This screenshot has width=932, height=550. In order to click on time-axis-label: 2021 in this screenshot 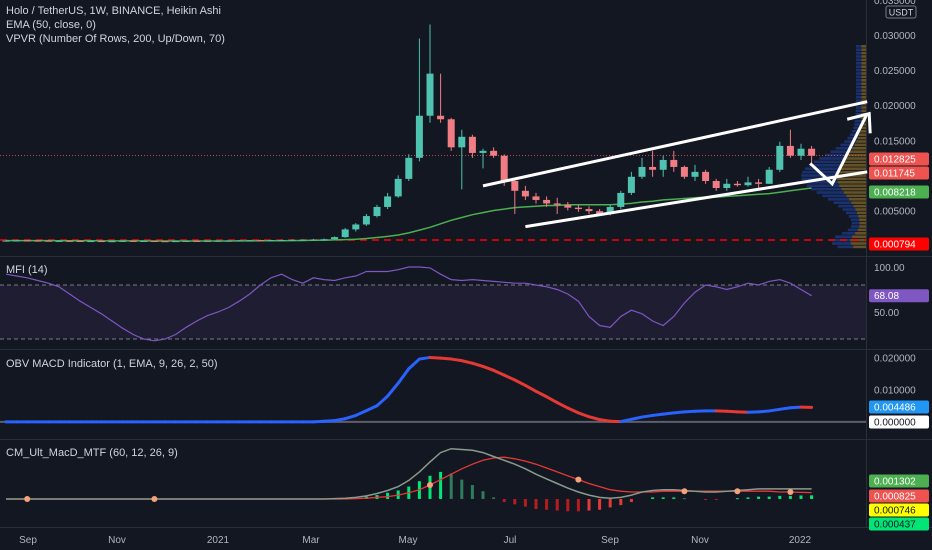, I will do `click(218, 540)`.